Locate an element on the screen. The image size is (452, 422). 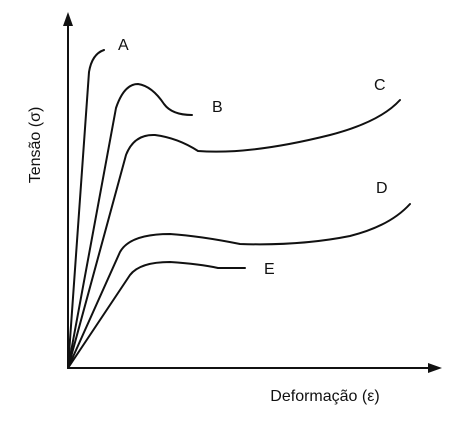
curve-a is located at coordinates (86, 209).